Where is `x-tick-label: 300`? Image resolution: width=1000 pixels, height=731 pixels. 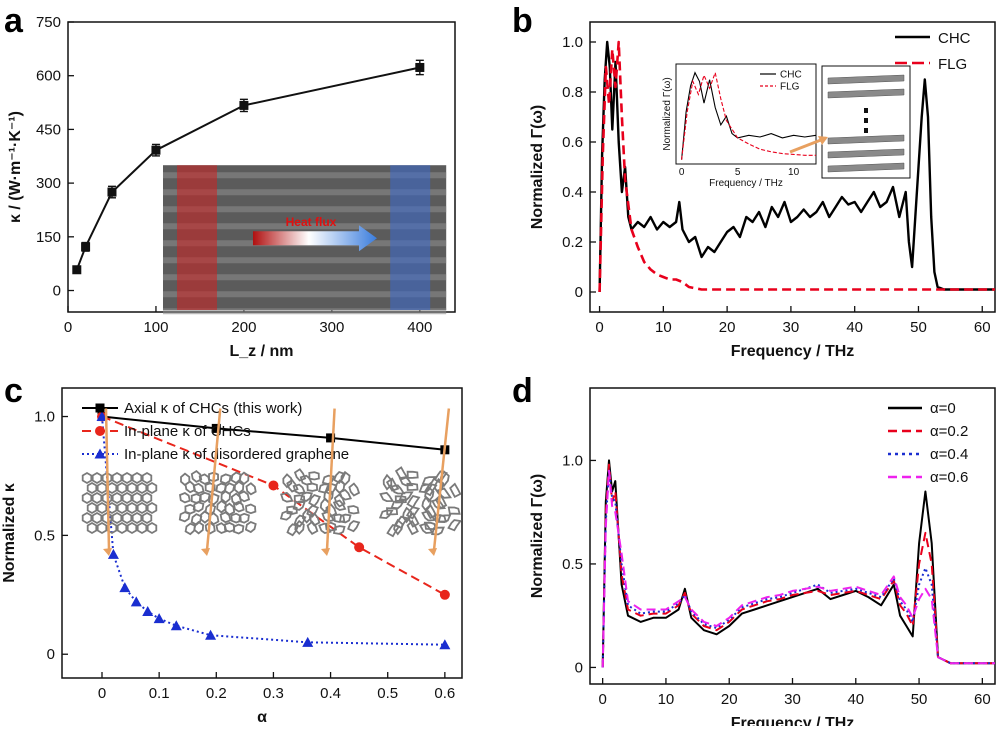 x-tick-label: 300 is located at coordinates (331, 327).